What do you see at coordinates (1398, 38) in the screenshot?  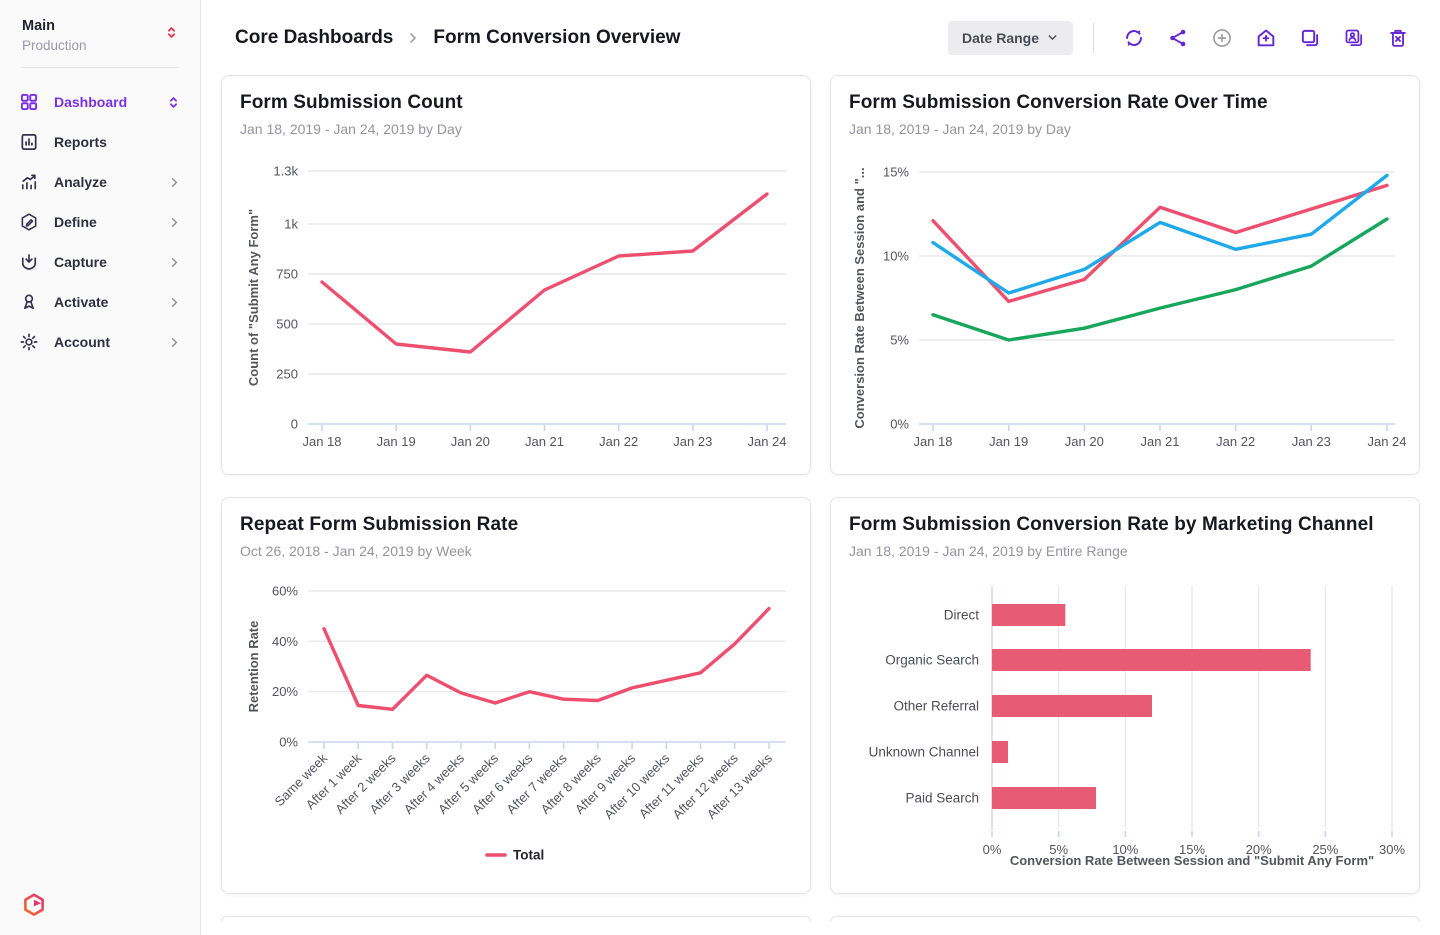 I see `trash-icon` at bounding box center [1398, 38].